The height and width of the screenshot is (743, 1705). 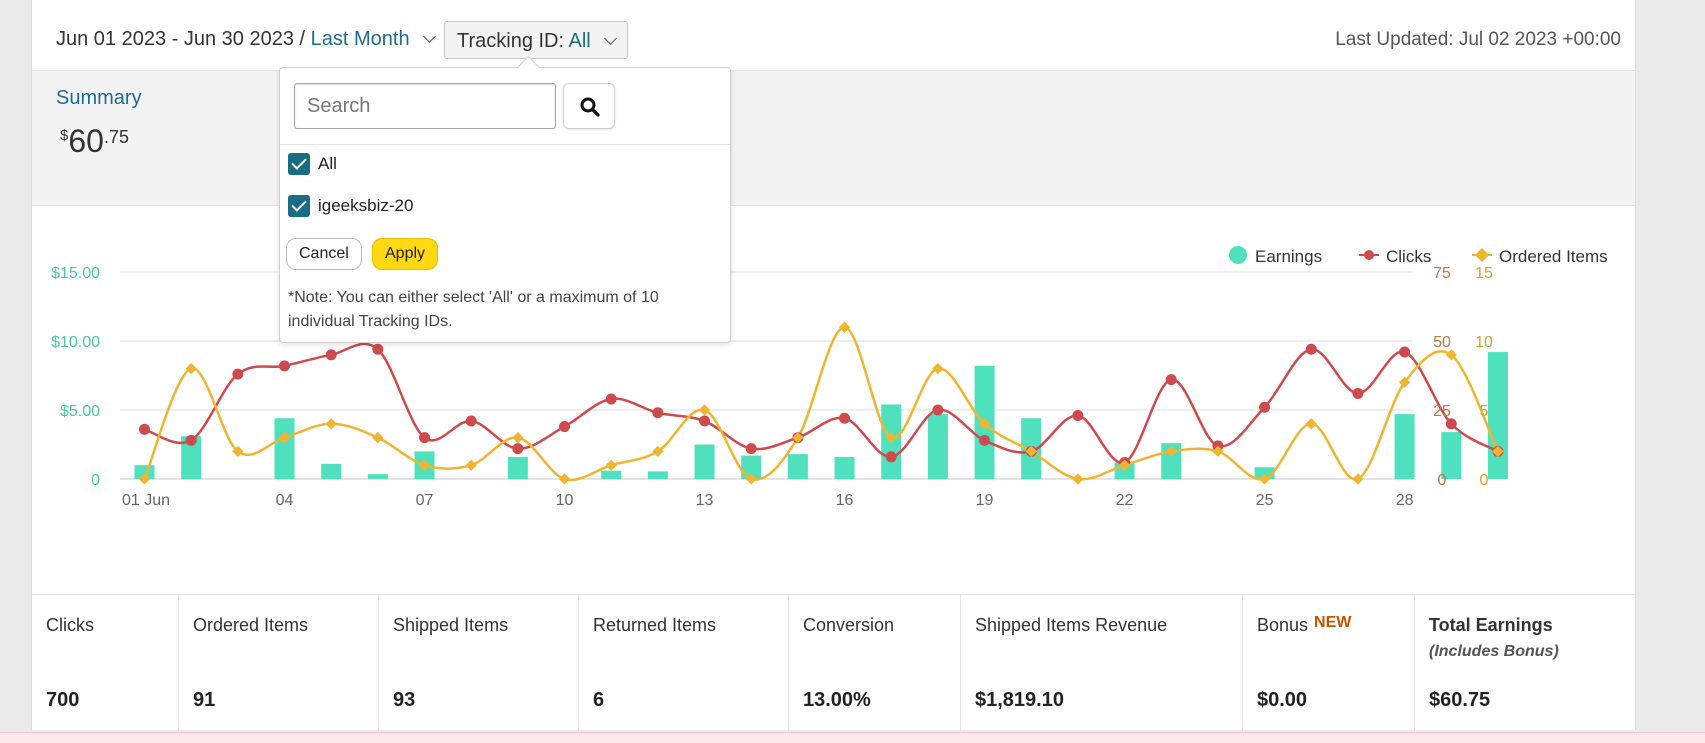 What do you see at coordinates (1482, 255) in the screenshot?
I see `legend-ordered-items-icon` at bounding box center [1482, 255].